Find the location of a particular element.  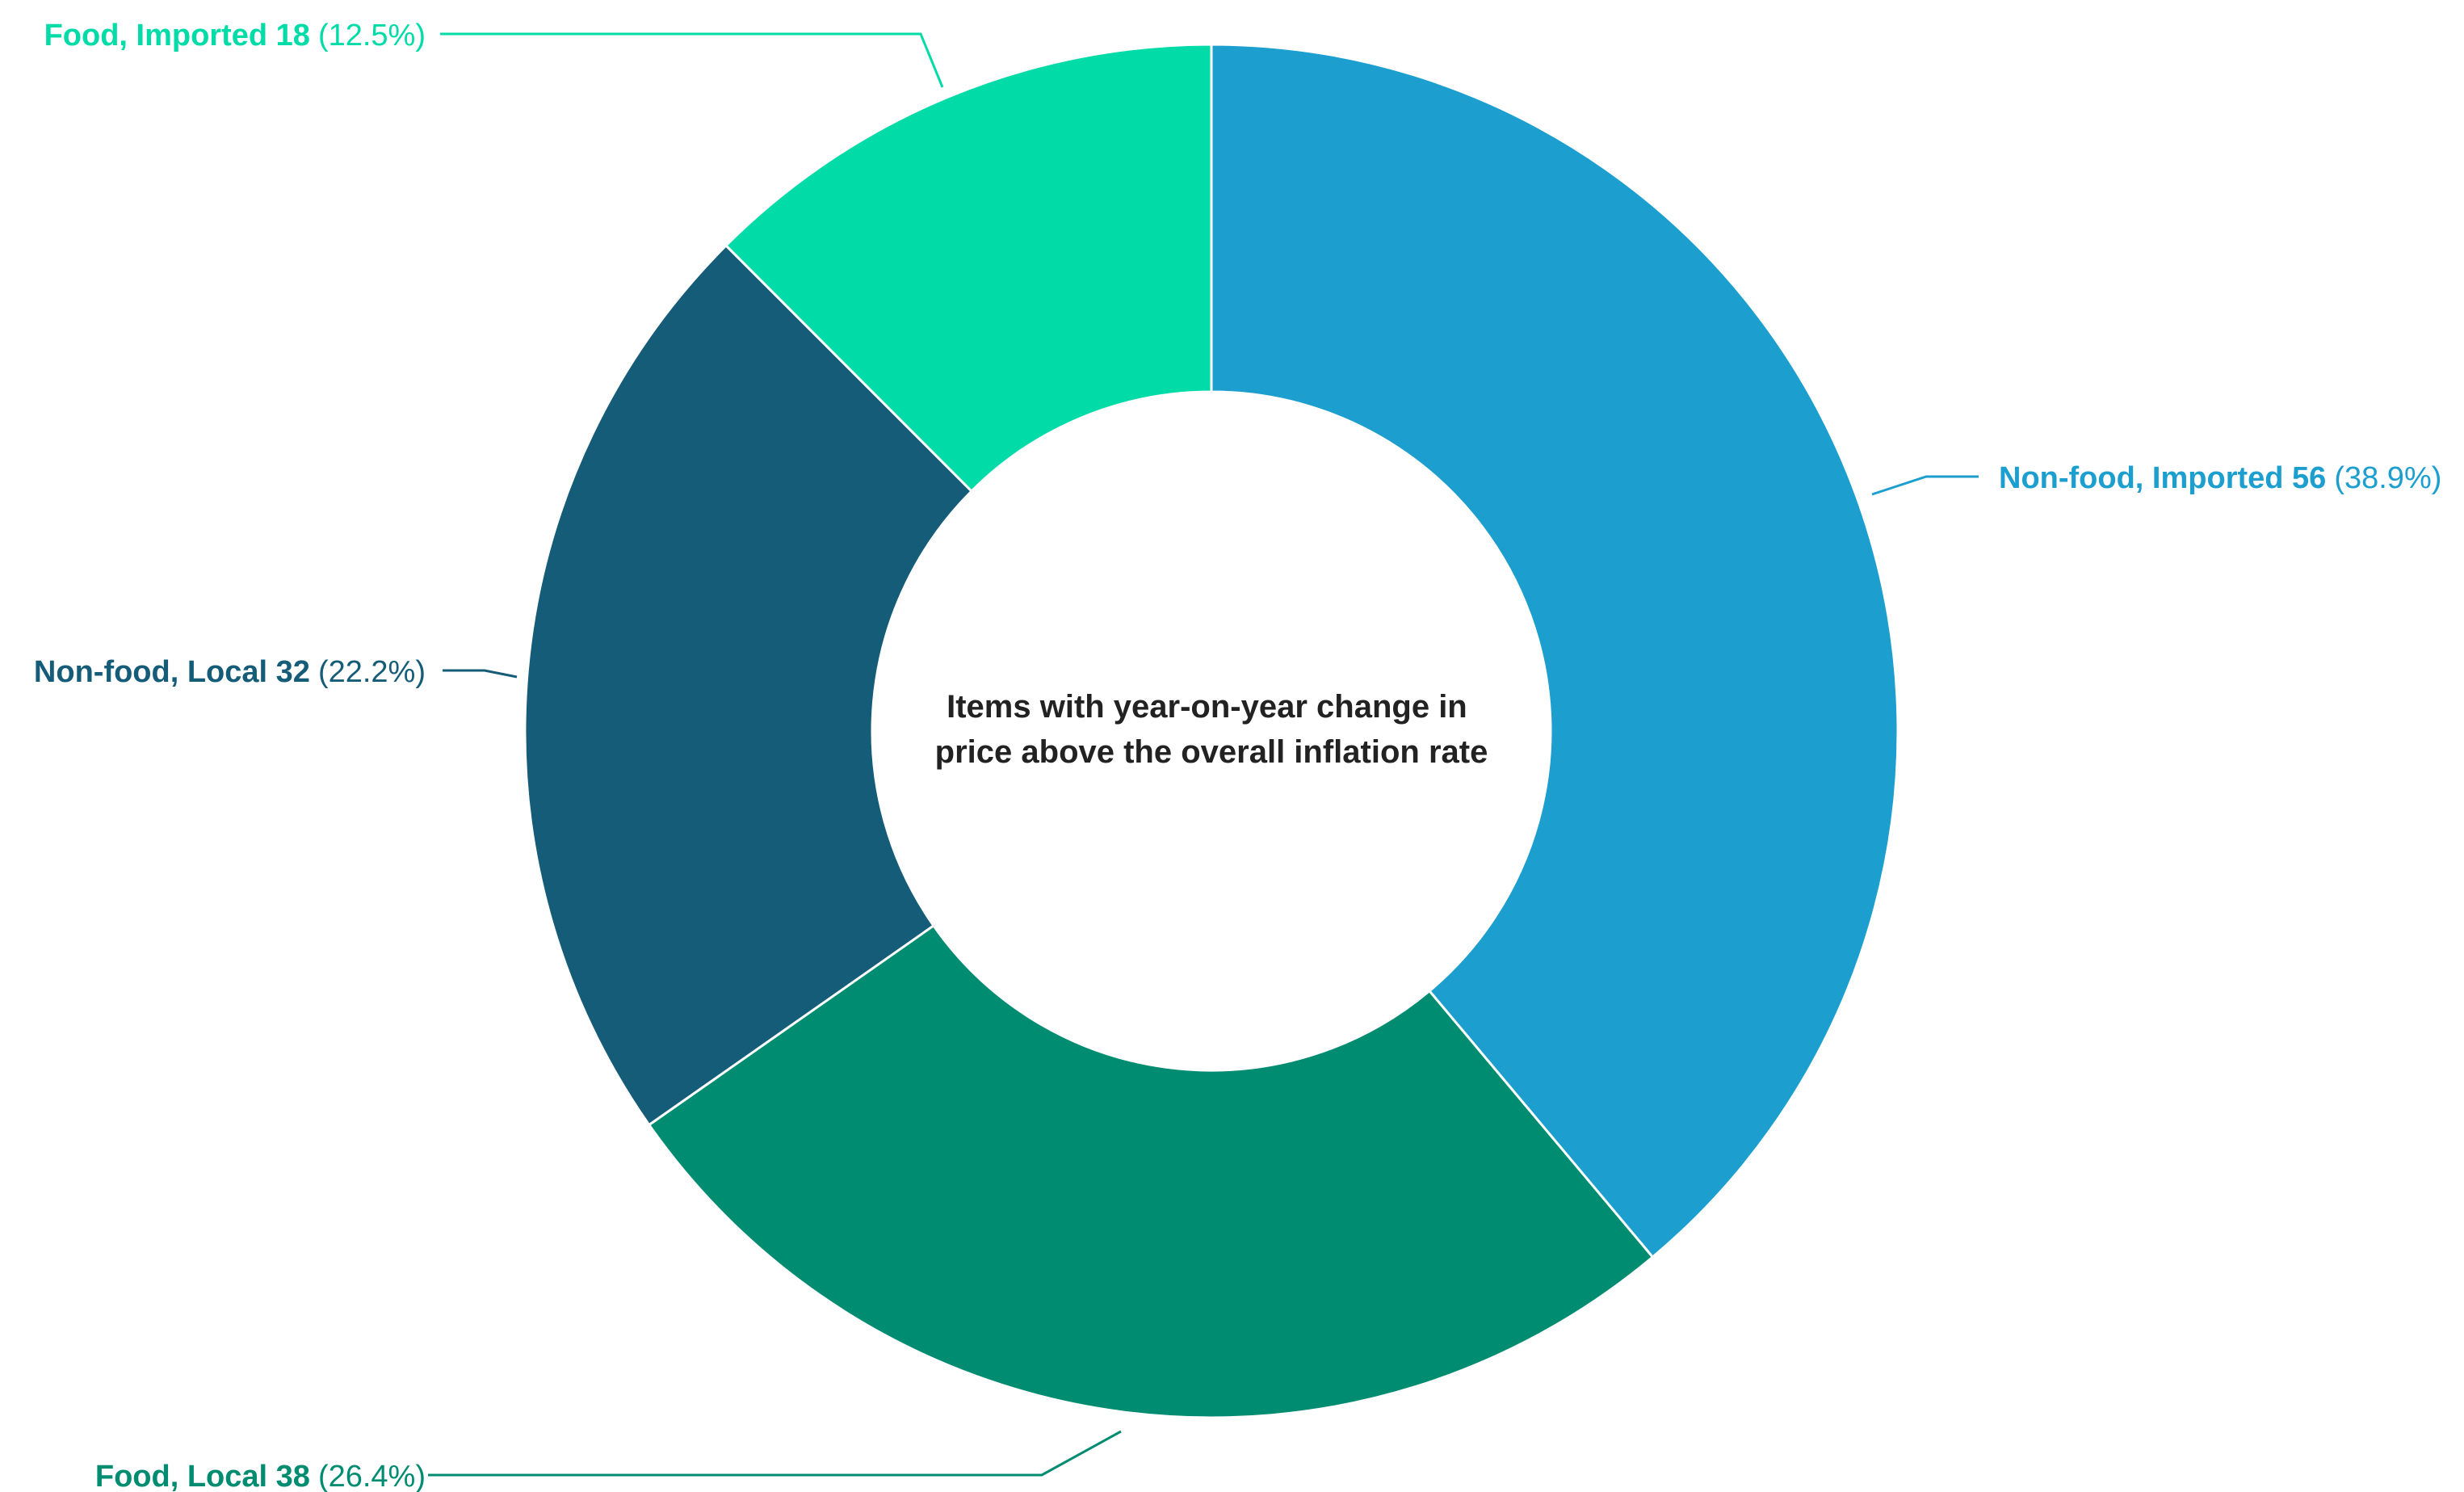

slice-label-percent: (38.9%) is located at coordinates (2387, 478).